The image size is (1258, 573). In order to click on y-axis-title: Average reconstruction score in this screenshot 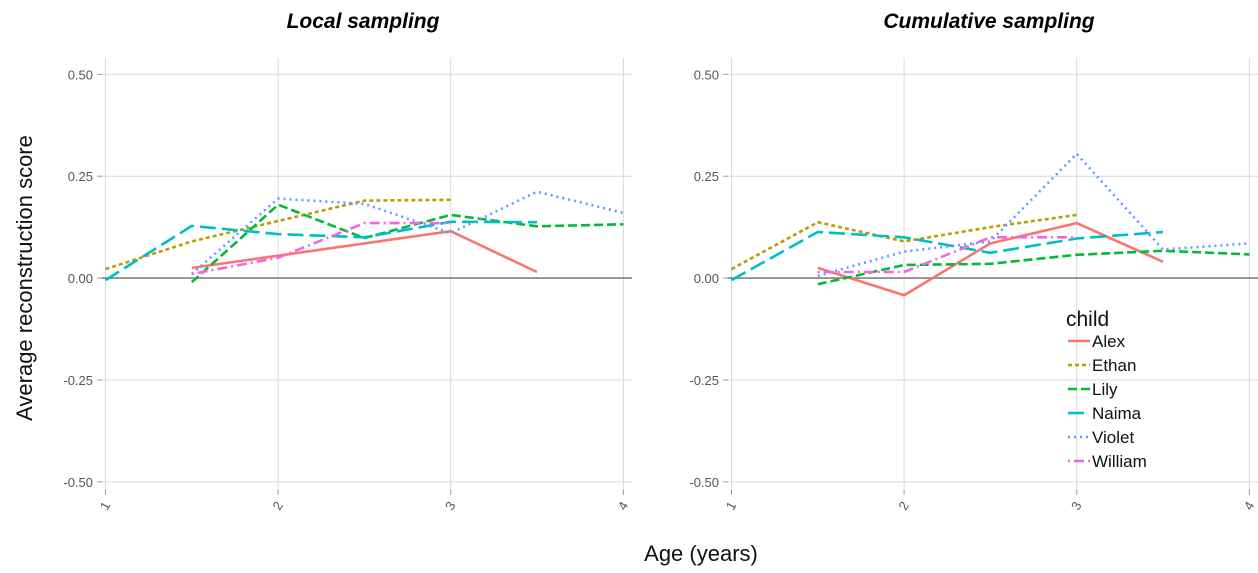, I will do `click(24, 278)`.